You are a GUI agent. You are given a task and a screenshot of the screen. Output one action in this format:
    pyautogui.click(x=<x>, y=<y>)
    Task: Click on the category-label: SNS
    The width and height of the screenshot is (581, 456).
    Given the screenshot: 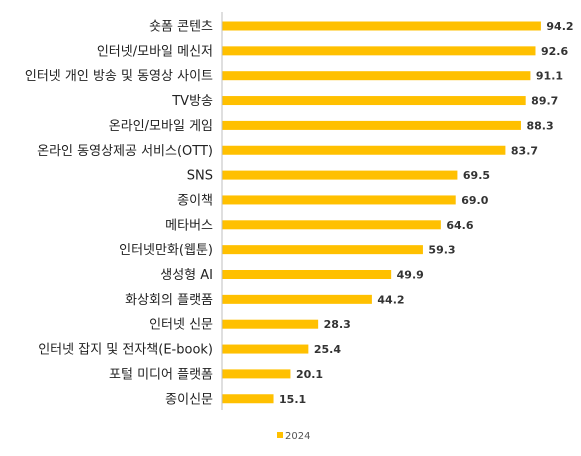 What is the action you would take?
    pyautogui.click(x=200, y=176)
    